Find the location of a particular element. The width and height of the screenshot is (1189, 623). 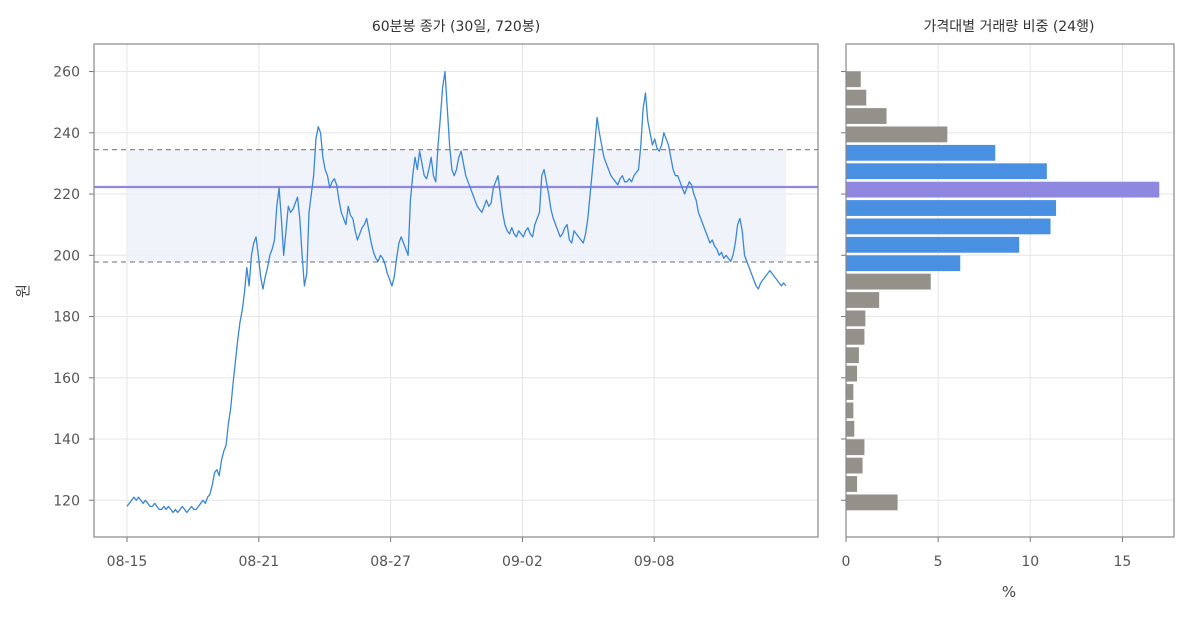

price-y-tick-label: 140 is located at coordinates (66, 440).